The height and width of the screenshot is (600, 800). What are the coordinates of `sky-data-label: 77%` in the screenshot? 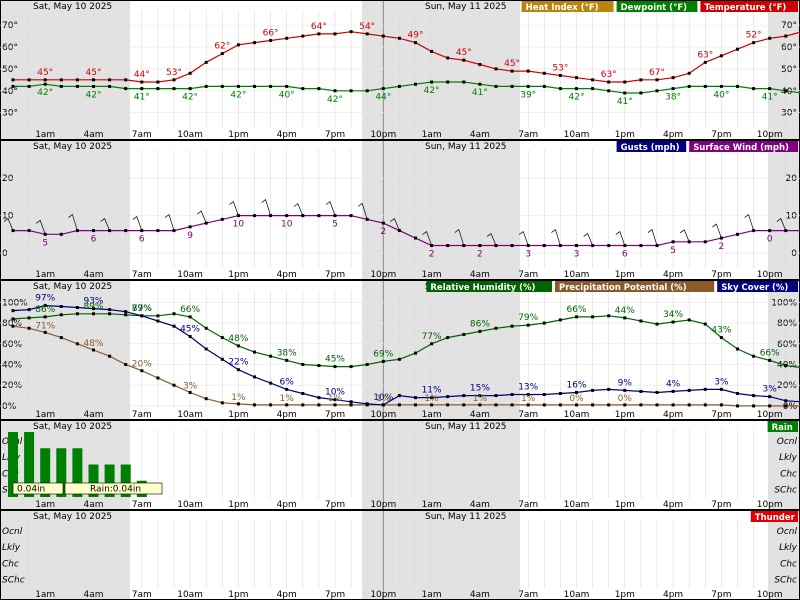 It's located at (142, 309).